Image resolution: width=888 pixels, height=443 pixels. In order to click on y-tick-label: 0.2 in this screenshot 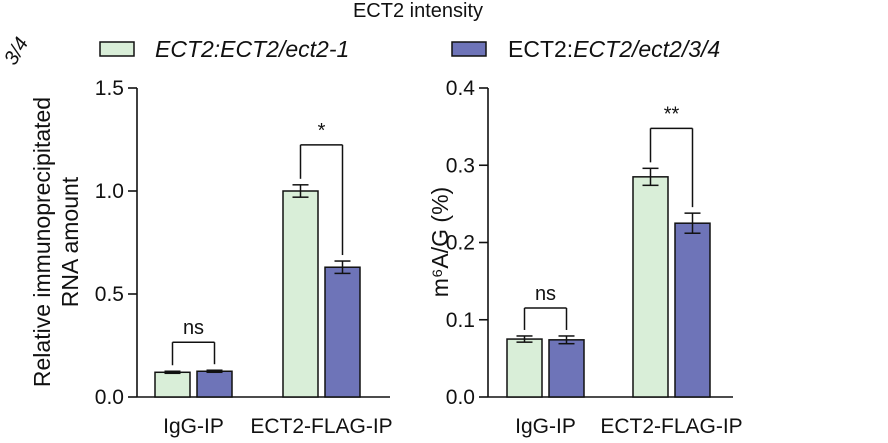, I will do `click(460, 243)`.